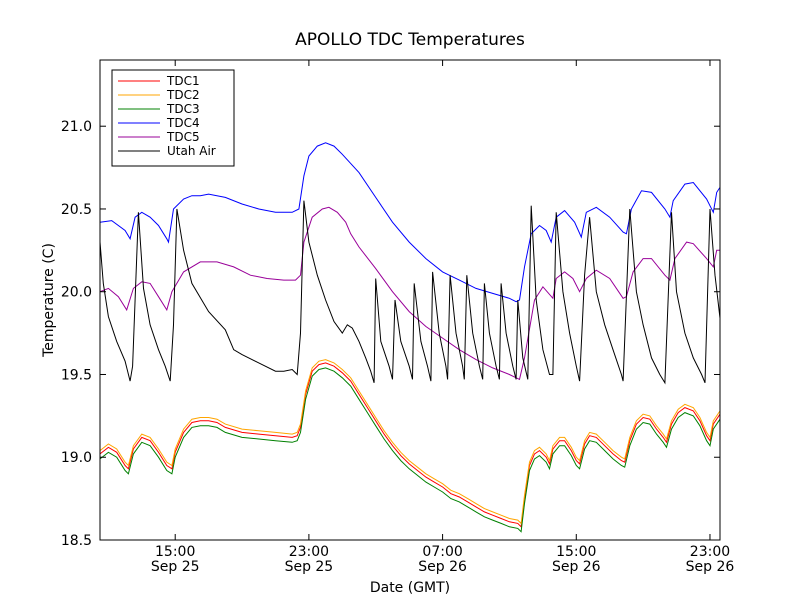 This screenshot has width=800, height=600. What do you see at coordinates (410, 40) in the screenshot?
I see `chart-title: APOLLO TDC Temperatures` at bounding box center [410, 40].